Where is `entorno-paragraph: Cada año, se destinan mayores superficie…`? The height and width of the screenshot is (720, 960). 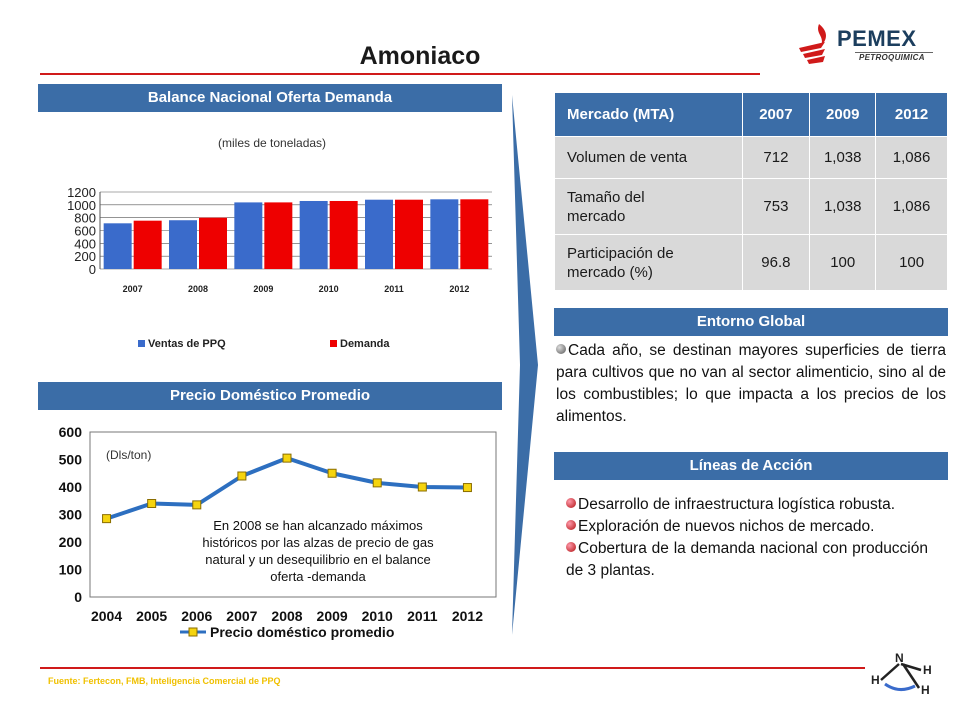 entorno-paragraph: Cada año, se destinan mayores superficie… is located at coordinates (751, 384).